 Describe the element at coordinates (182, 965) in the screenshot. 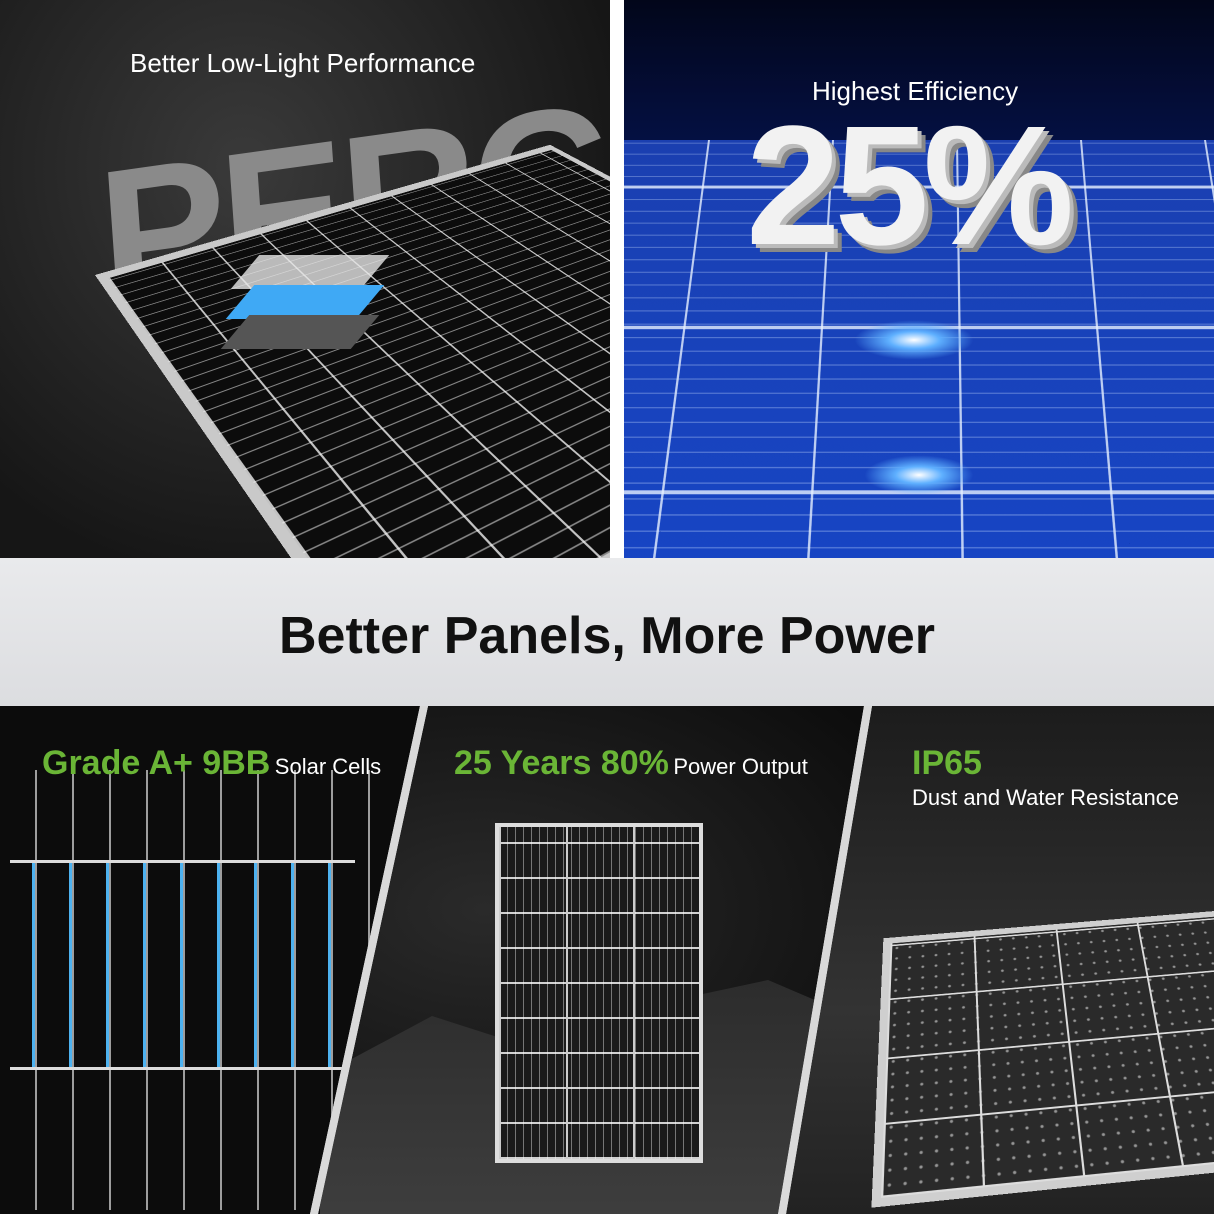

I see `cell-closeup` at that location.